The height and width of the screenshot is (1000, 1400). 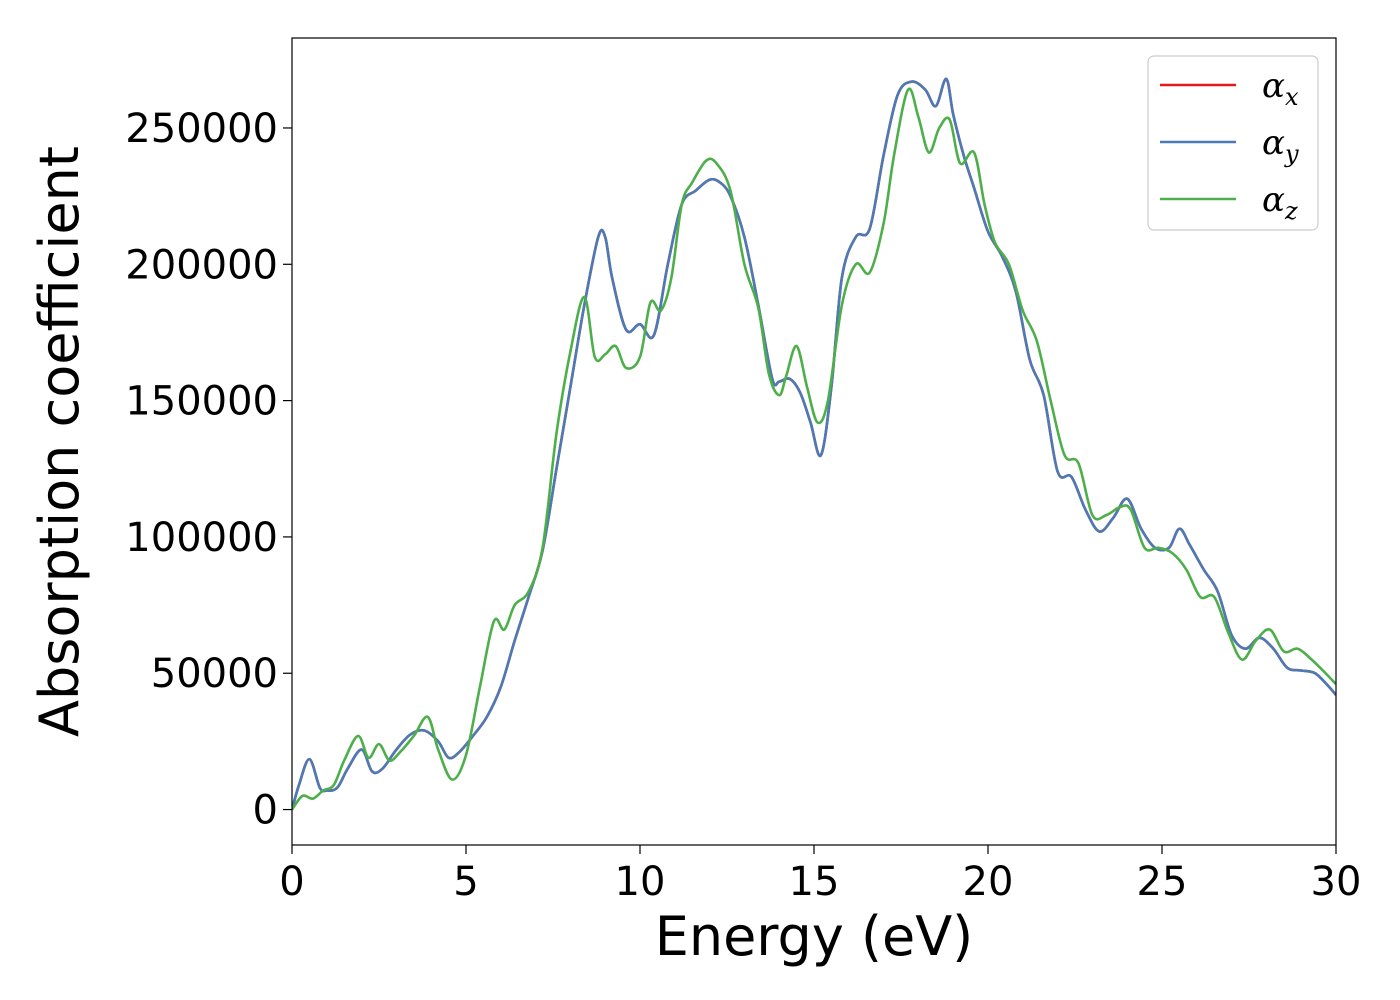 What do you see at coordinates (1233, 143) in the screenshot?
I see `legend: αx αy αz` at bounding box center [1233, 143].